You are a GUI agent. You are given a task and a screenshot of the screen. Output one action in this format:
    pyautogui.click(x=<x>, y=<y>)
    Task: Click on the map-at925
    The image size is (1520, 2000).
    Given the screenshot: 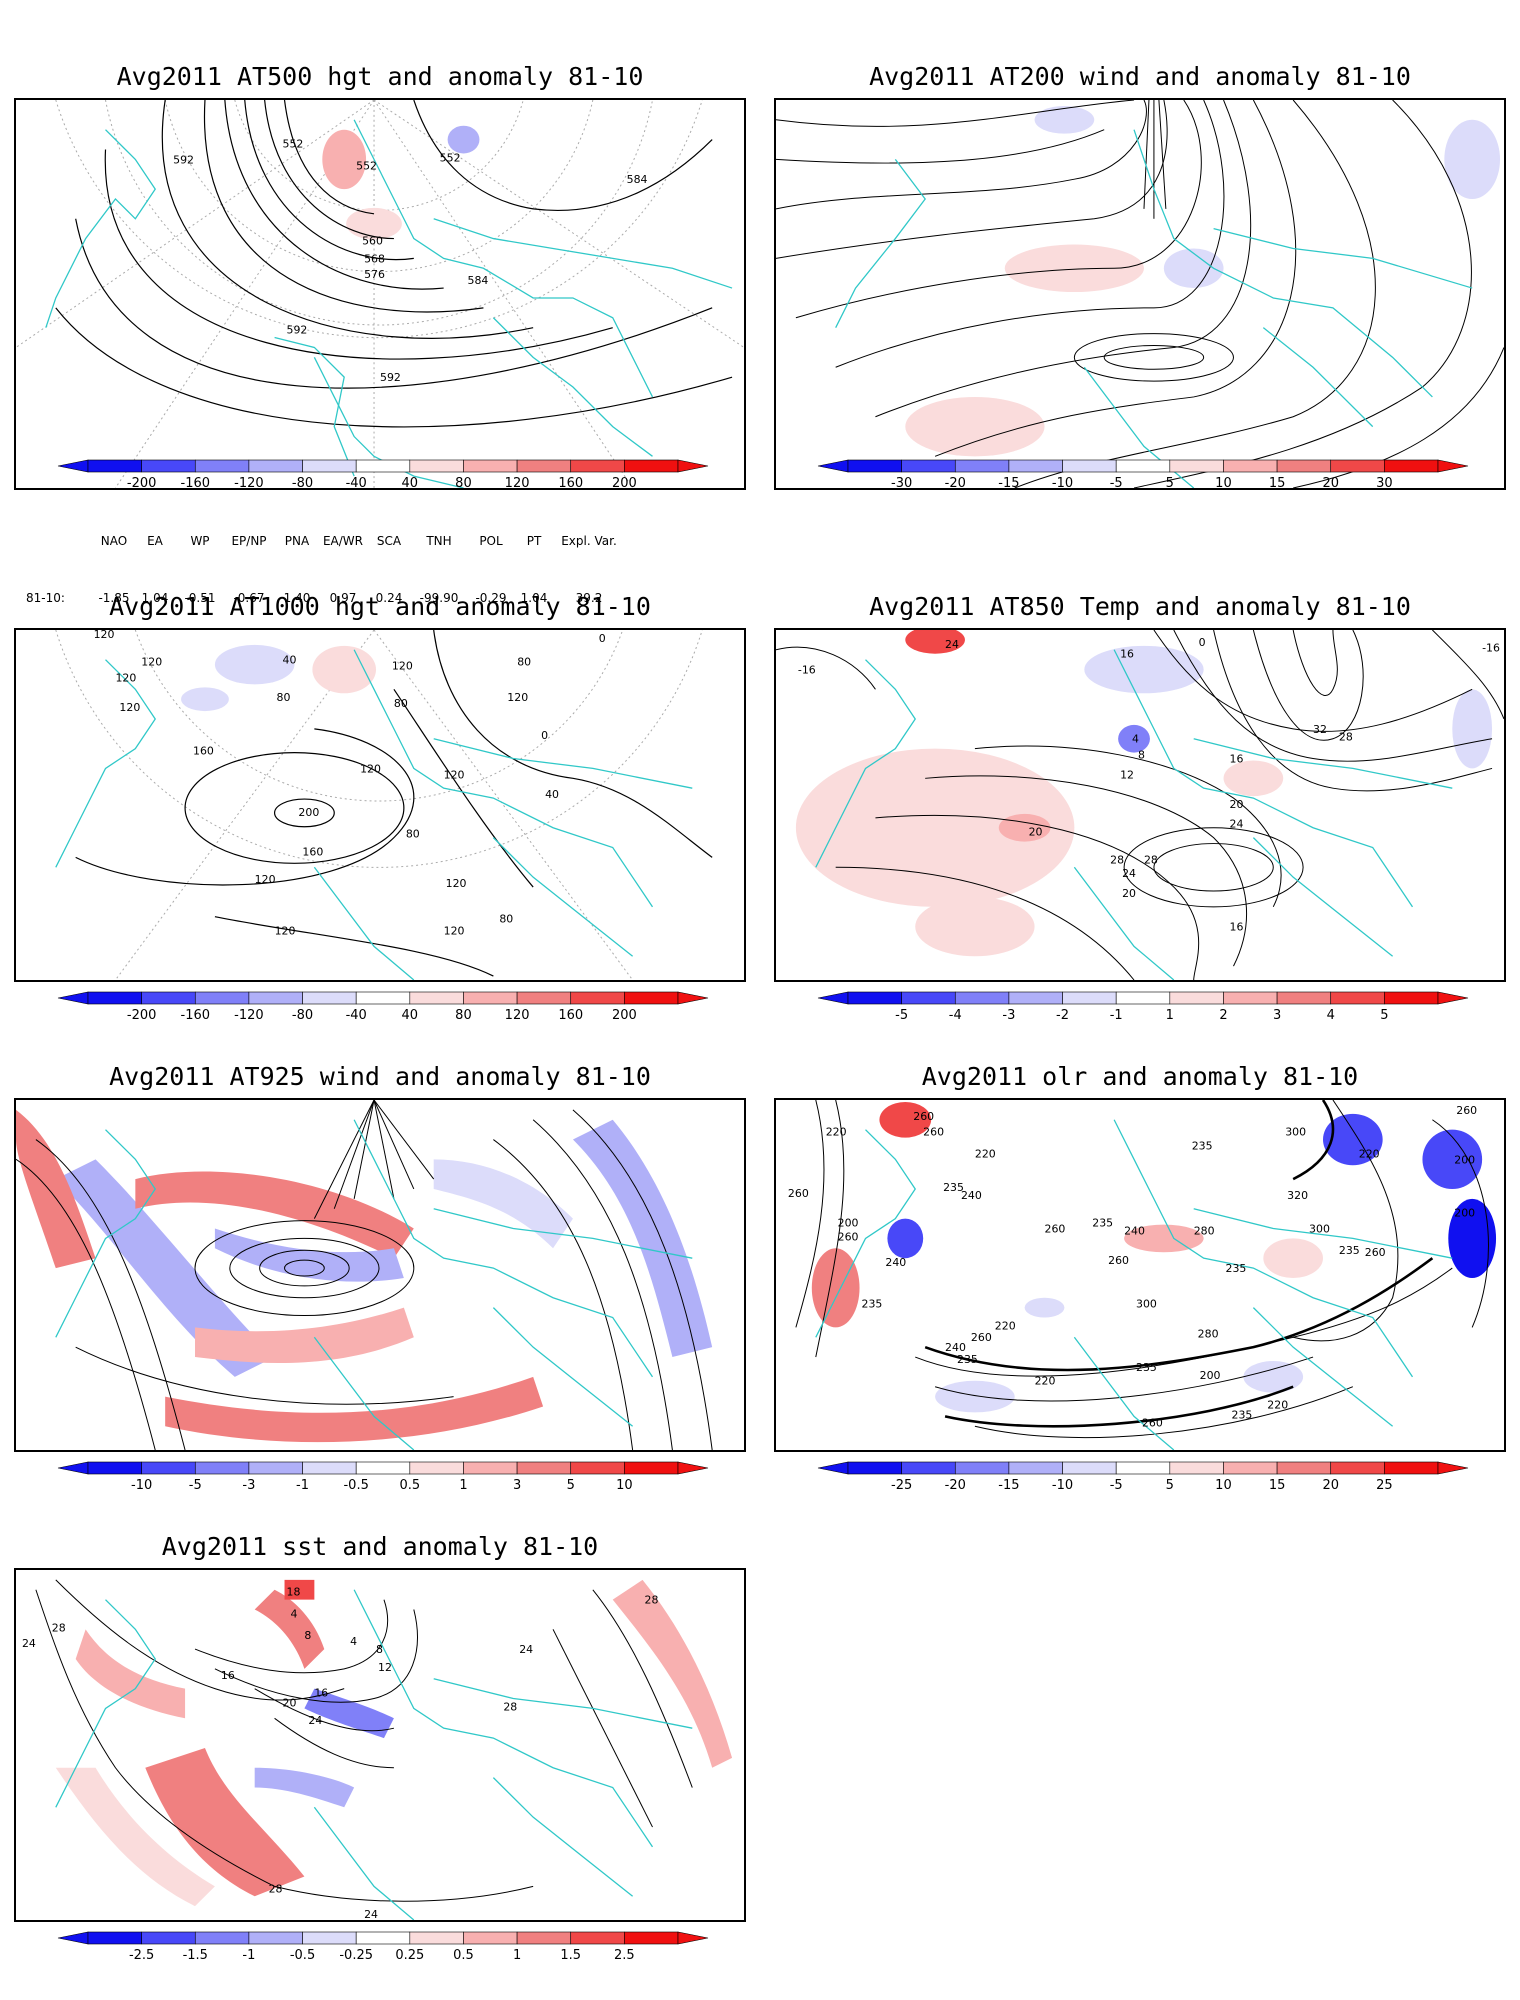 What is the action you would take?
    pyautogui.click(x=380, y=1275)
    